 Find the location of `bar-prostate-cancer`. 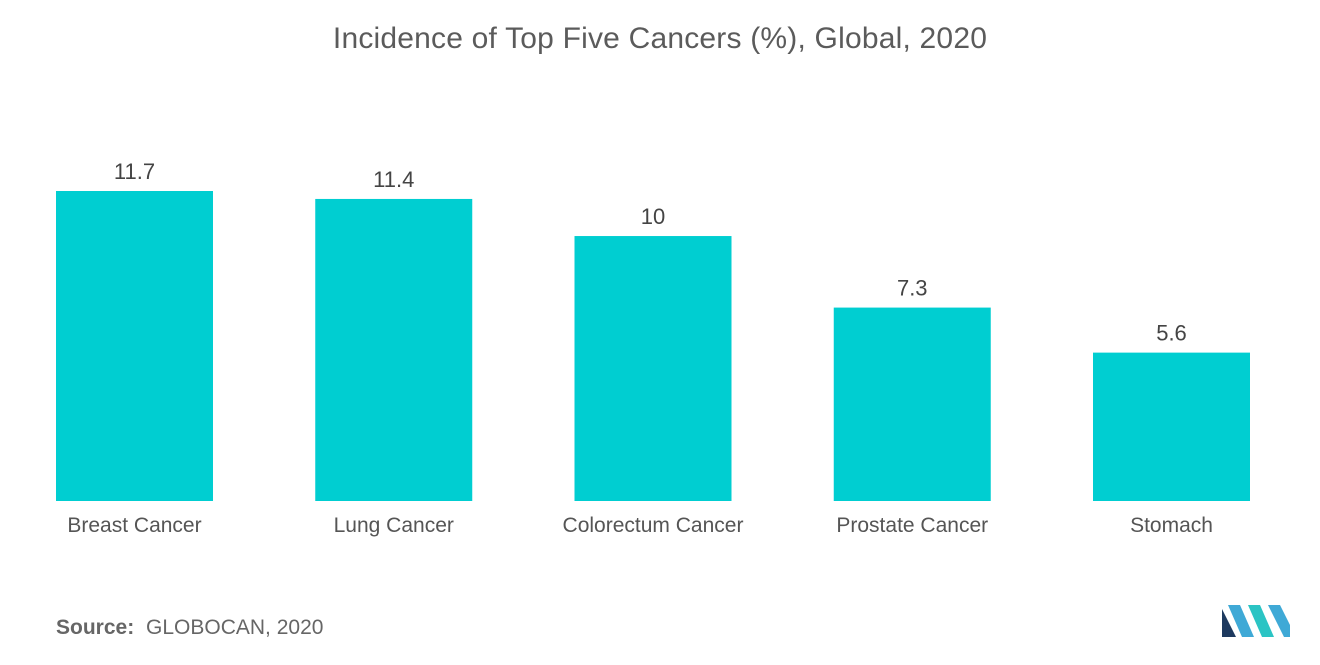

bar-prostate-cancer is located at coordinates (912, 404).